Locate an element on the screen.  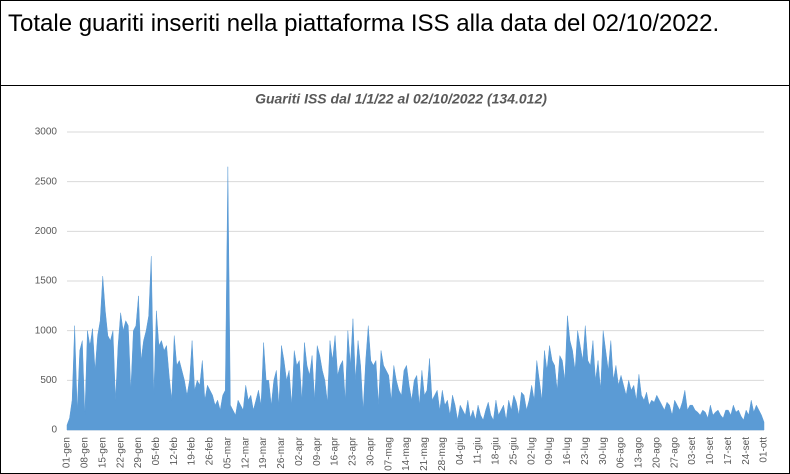
x-tick-label: 09-apr is located at coordinates (317, 451).